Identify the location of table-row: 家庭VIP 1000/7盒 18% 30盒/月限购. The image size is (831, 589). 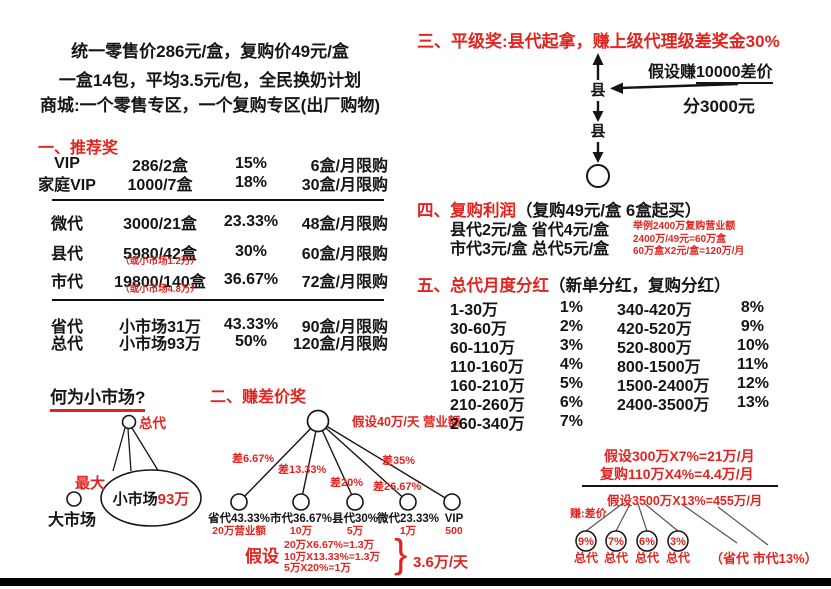
(209, 182).